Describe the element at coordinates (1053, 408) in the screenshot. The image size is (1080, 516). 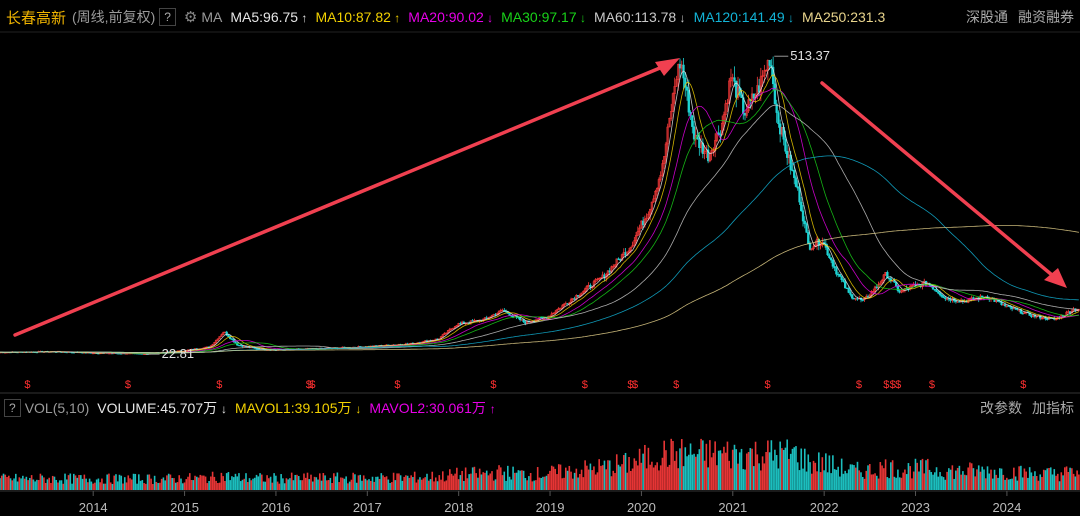
I see `volume-link-1: 加指标` at that location.